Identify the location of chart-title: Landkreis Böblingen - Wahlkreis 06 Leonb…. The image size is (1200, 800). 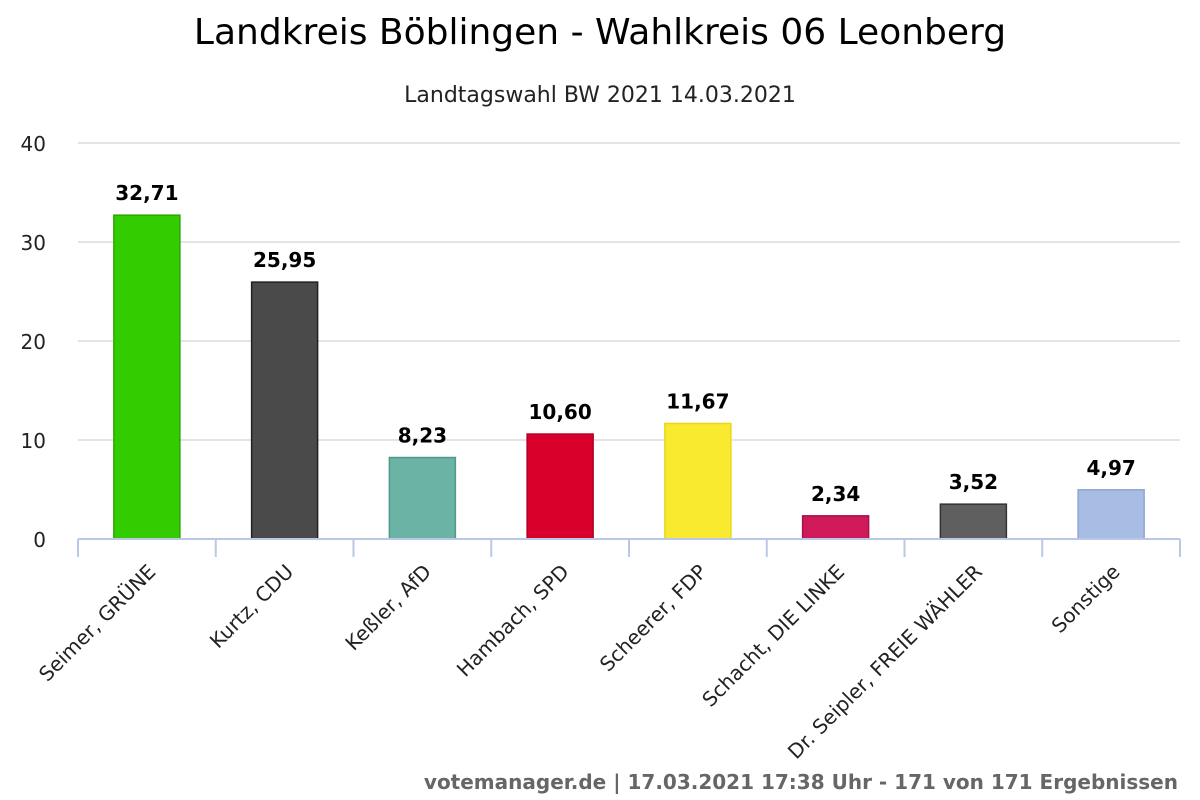
(600, 32).